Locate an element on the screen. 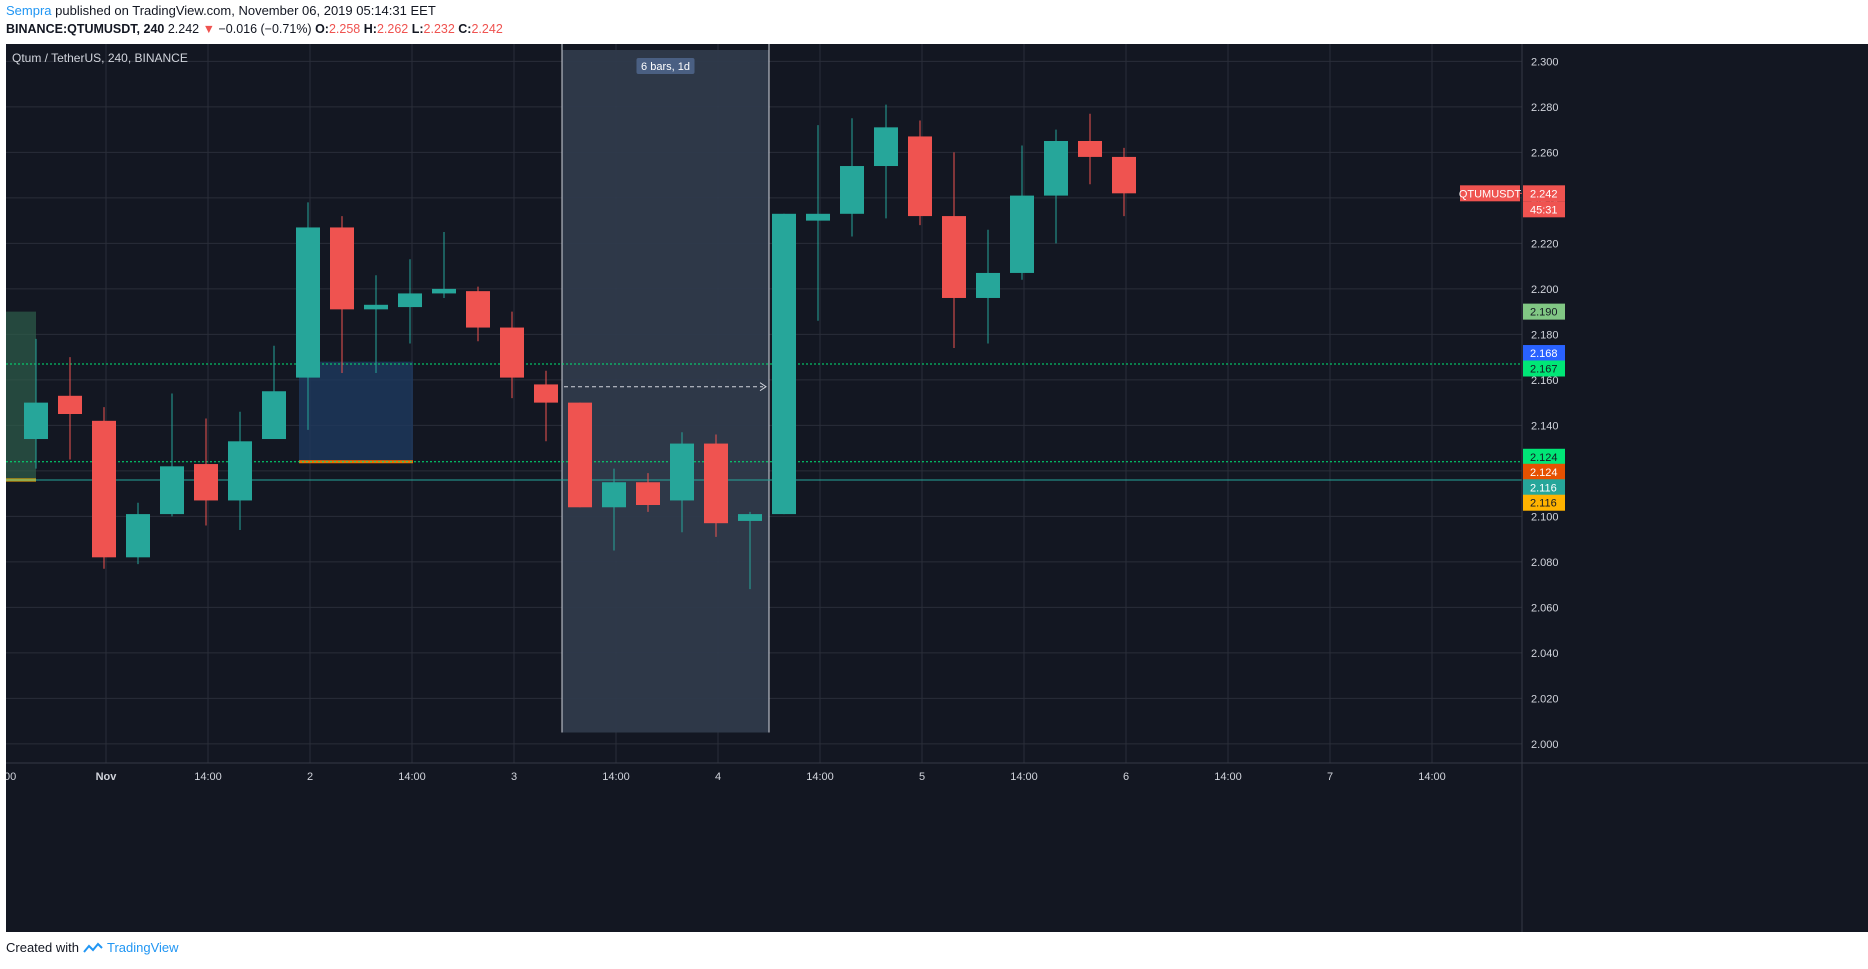  current-price-label-bg is located at coordinates (1544, 193).